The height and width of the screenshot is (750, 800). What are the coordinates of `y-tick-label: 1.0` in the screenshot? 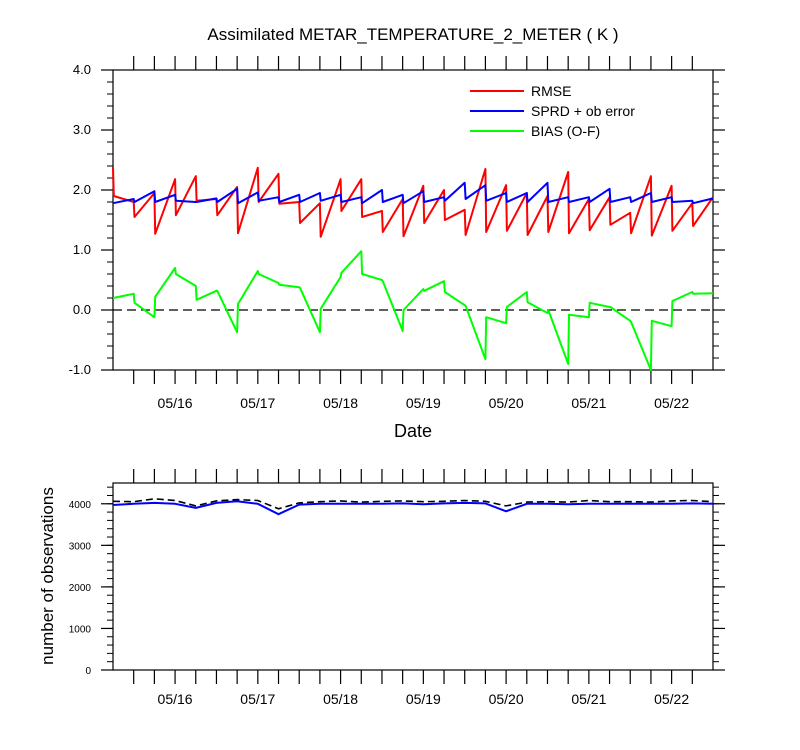 It's located at (82, 249).